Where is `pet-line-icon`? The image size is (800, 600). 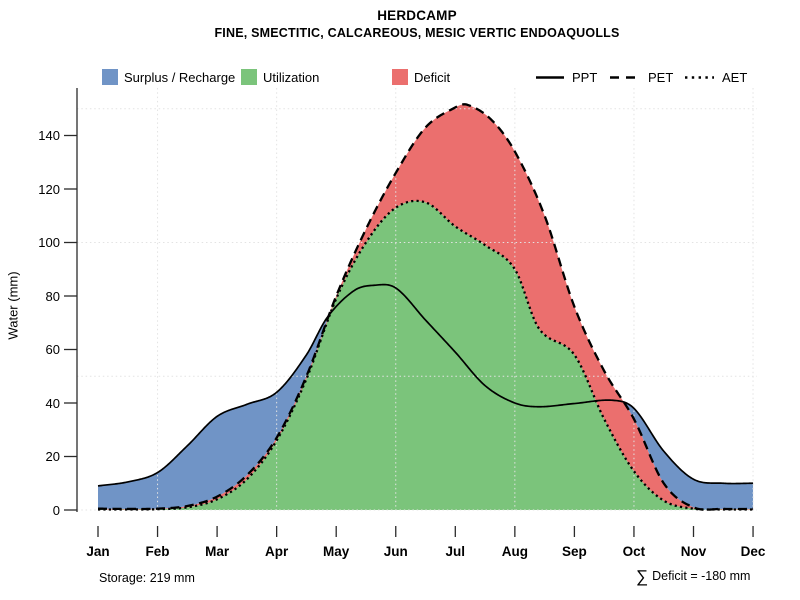 pet-line-icon is located at coordinates (625, 77).